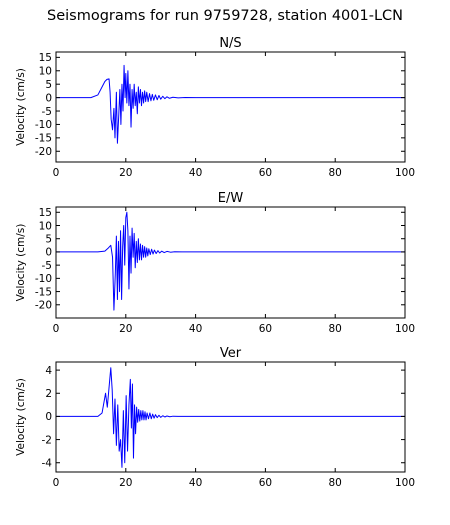  I want to click on ver-xtick-label: 20, so click(125, 483).